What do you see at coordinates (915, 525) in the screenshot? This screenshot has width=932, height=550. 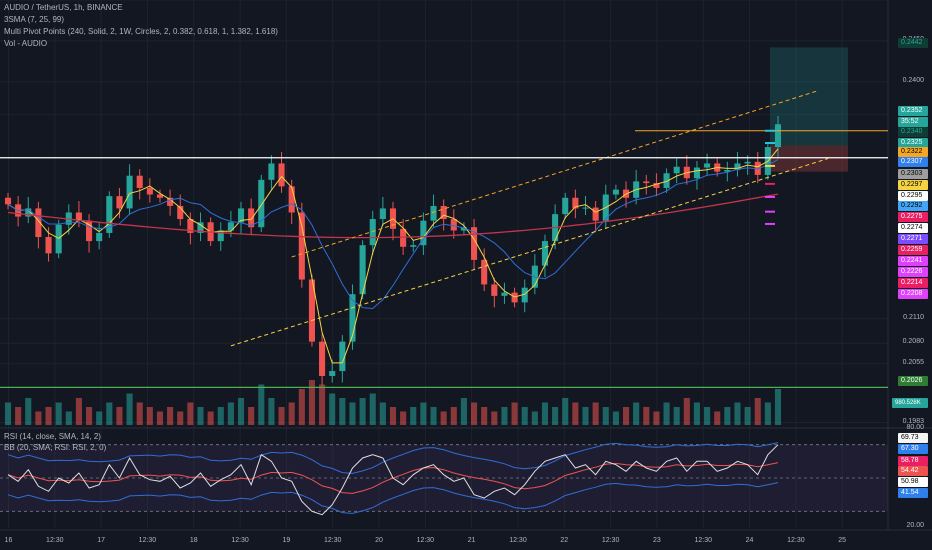 I see `rsi-tick-label: 20.00` at bounding box center [915, 525].